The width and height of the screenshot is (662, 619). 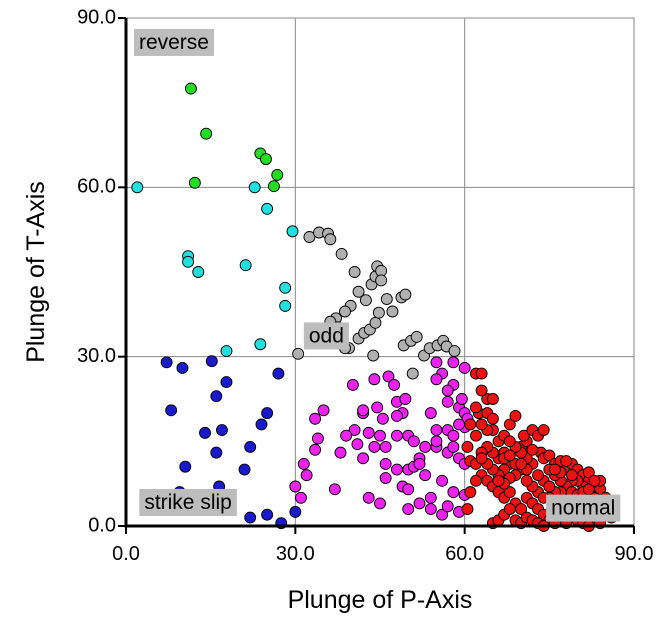 What do you see at coordinates (634, 554) in the screenshot?
I see `x-tick-label: 90.0` at bounding box center [634, 554].